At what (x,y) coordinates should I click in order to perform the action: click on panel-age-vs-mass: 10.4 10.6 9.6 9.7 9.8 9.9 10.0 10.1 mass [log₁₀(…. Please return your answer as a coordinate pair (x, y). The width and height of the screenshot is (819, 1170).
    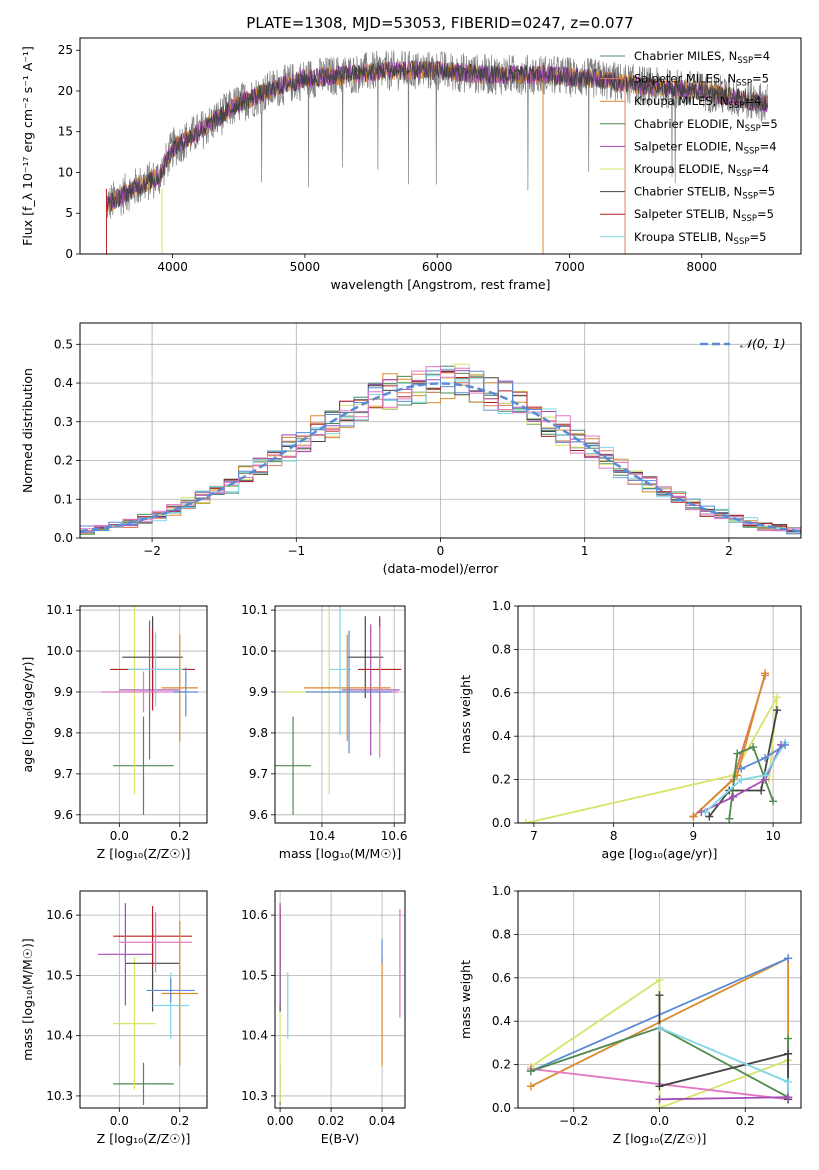
    Looking at the image, I should click on (324, 732).